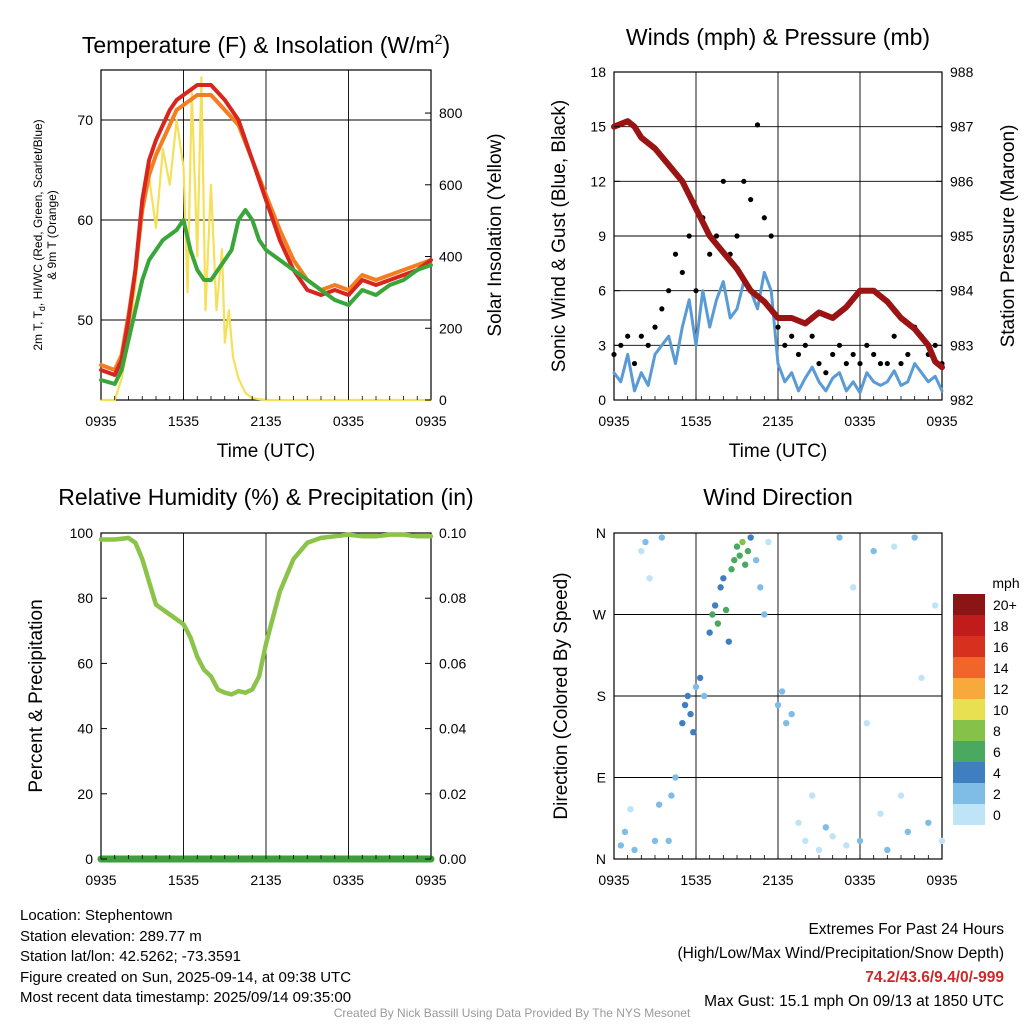 The image size is (1024, 1024). What do you see at coordinates (613, 880) in the screenshot?
I see `direction-xtick-label: 0935` at bounding box center [613, 880].